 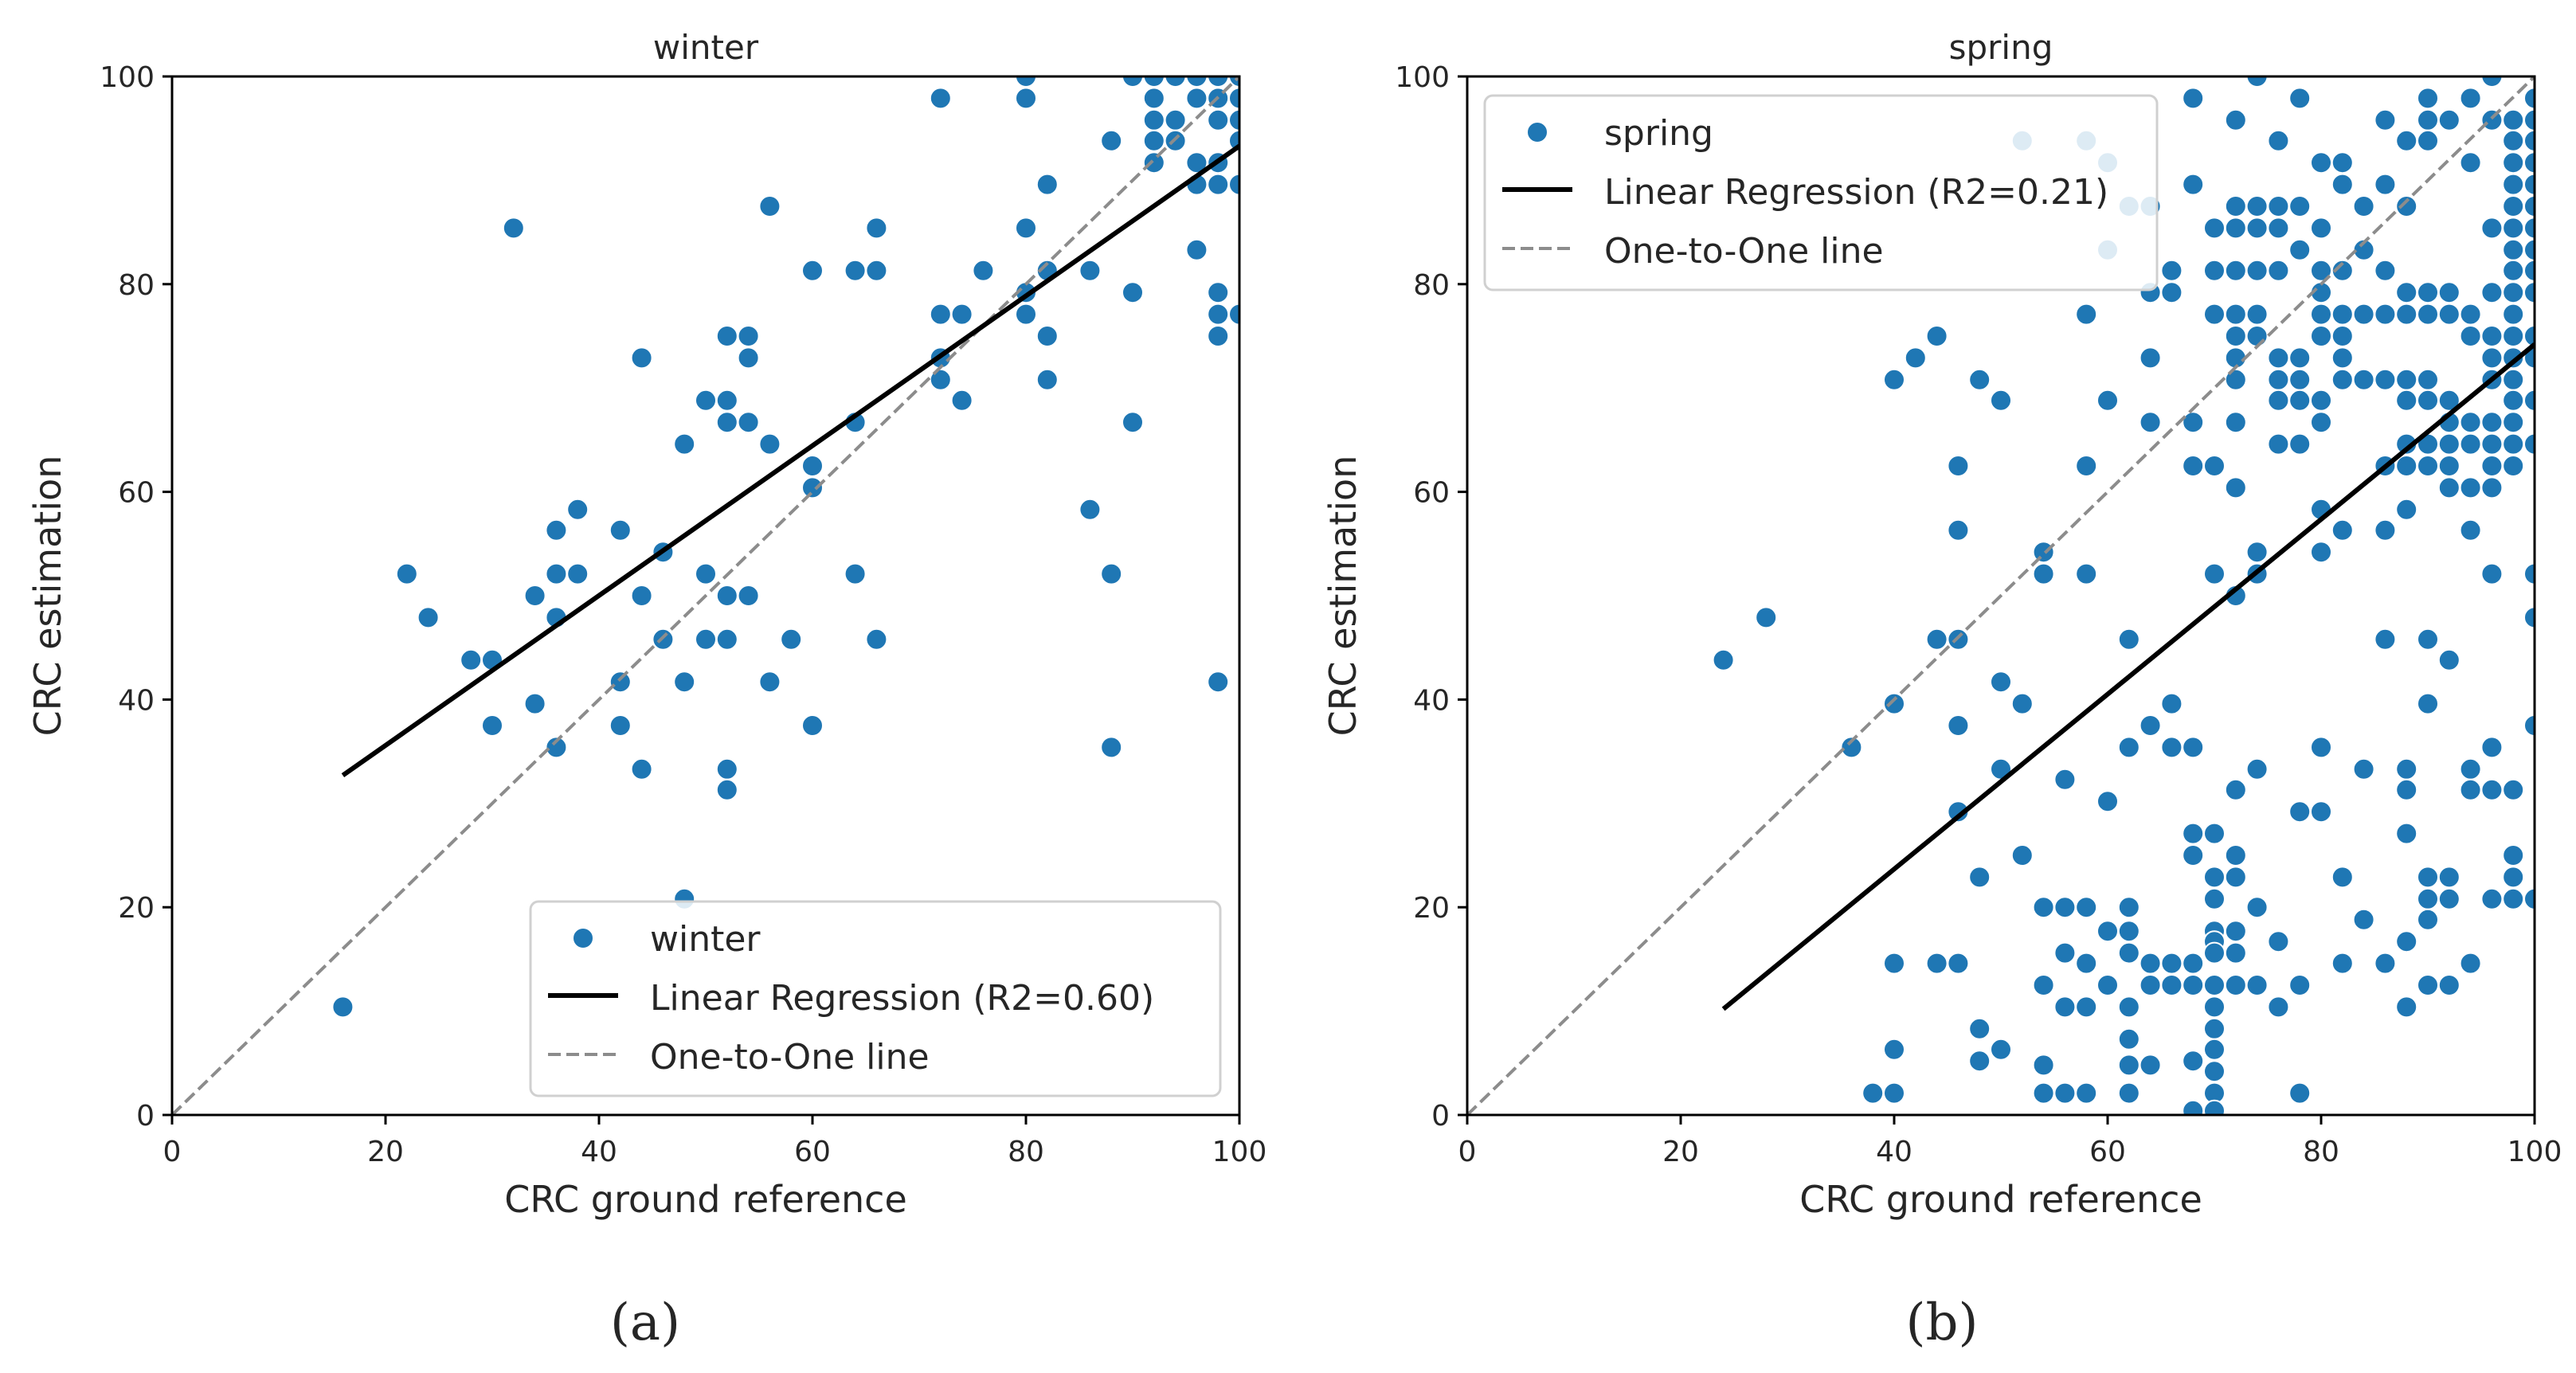 What do you see at coordinates (1026, 1152) in the screenshot?
I see `x-tick-label: 80` at bounding box center [1026, 1152].